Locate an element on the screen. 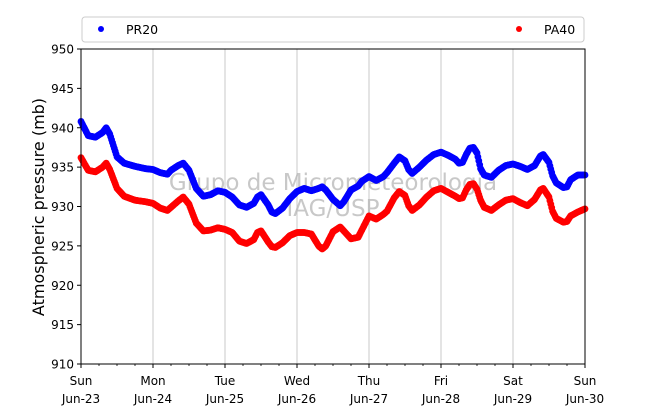 The image size is (650, 409). legend: PR20 PA40 is located at coordinates (333, 29).